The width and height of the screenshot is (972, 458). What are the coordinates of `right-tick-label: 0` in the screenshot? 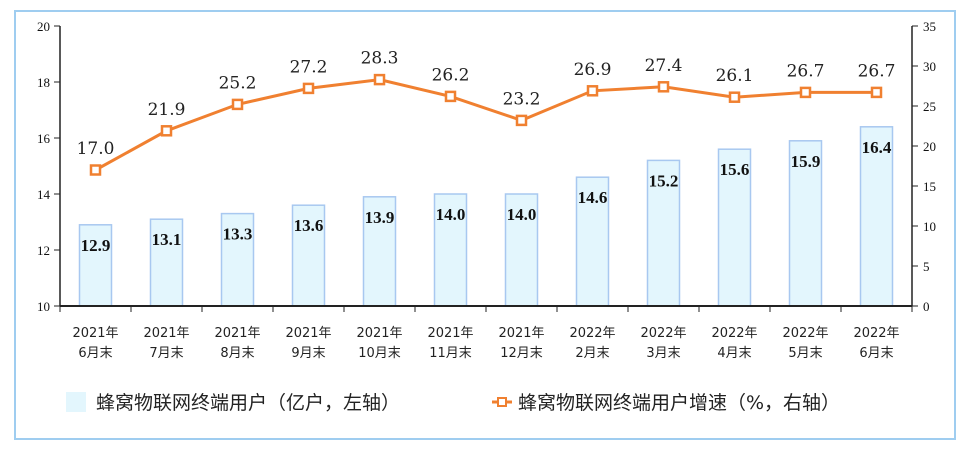 It's located at (926, 306).